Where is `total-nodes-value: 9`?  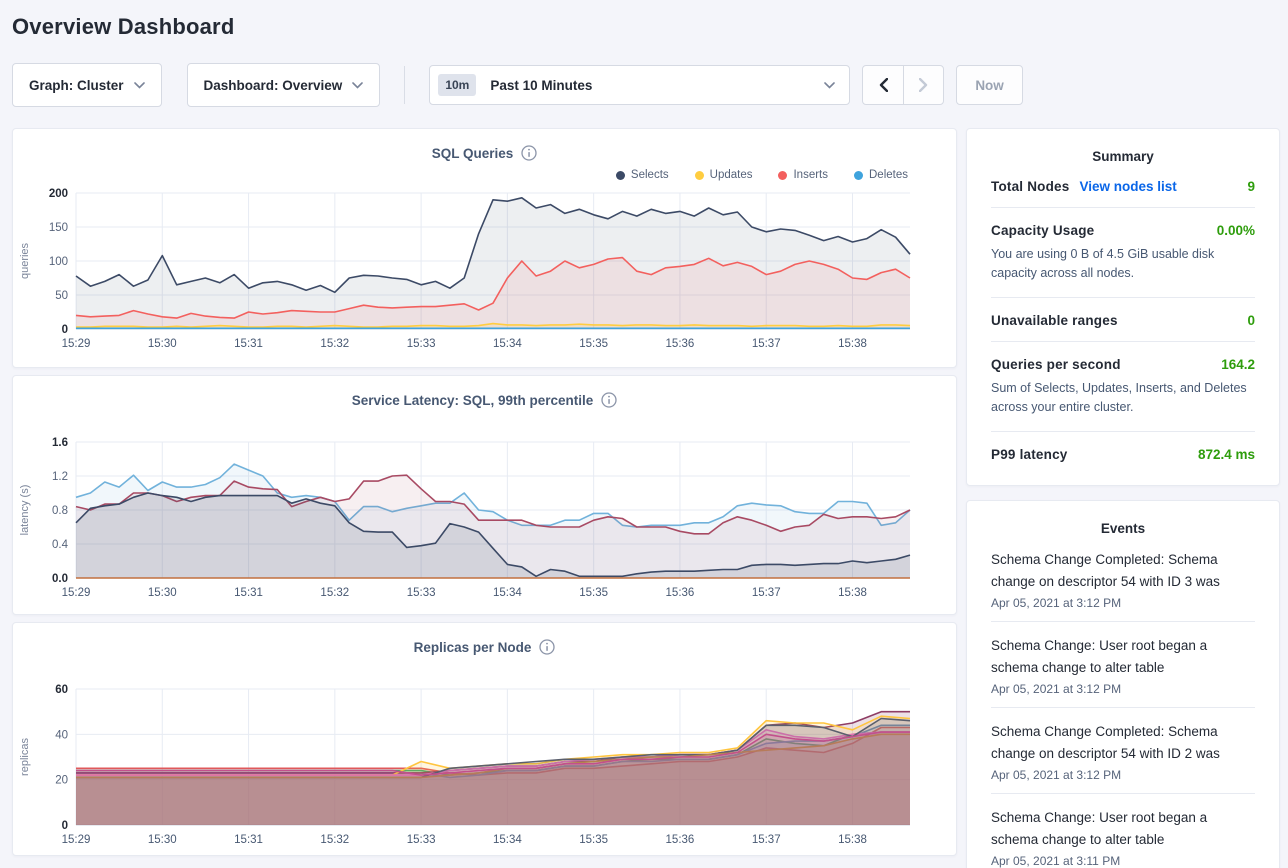 total-nodes-value: 9 is located at coordinates (1251, 186).